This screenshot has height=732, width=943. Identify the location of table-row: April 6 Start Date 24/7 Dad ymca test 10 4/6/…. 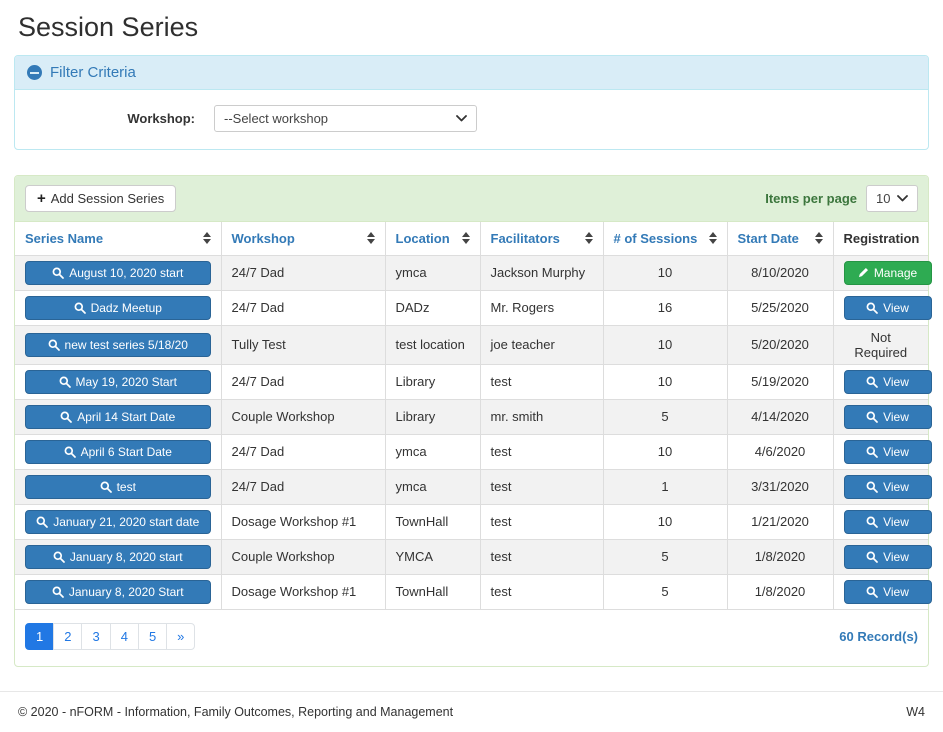
(473, 451).